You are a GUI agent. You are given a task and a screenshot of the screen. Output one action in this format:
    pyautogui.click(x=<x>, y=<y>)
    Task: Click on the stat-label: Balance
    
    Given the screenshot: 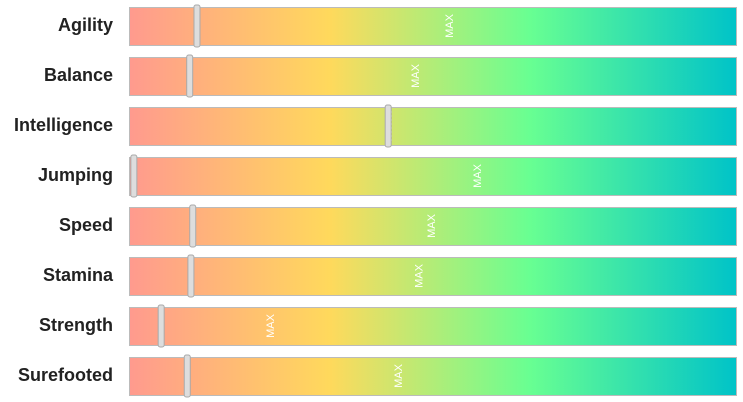 What is the action you would take?
    pyautogui.click(x=78, y=75)
    